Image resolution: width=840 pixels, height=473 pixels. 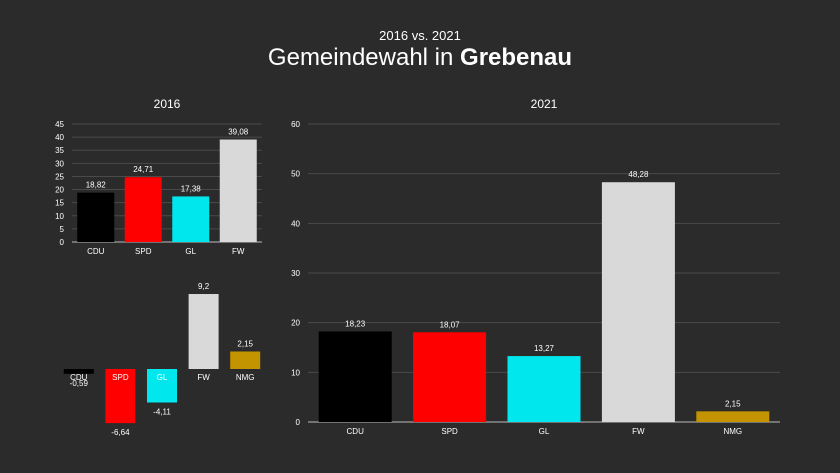 I want to click on chart-title: Gemeindewahl in Grebenau, so click(x=420, y=58).